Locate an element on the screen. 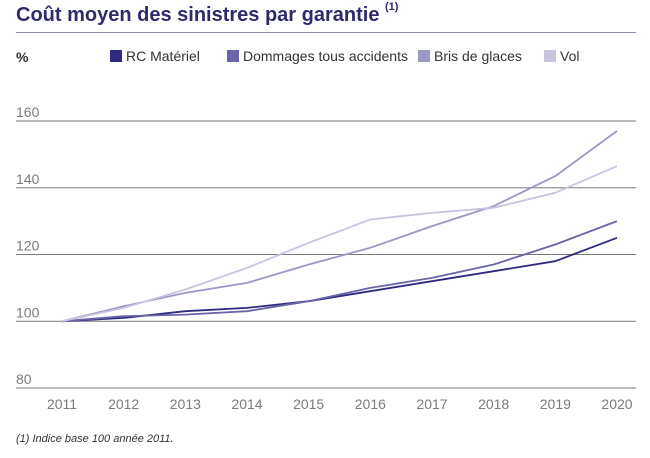 The height and width of the screenshot is (458, 650). y-tick-label: 100 is located at coordinates (28, 312).